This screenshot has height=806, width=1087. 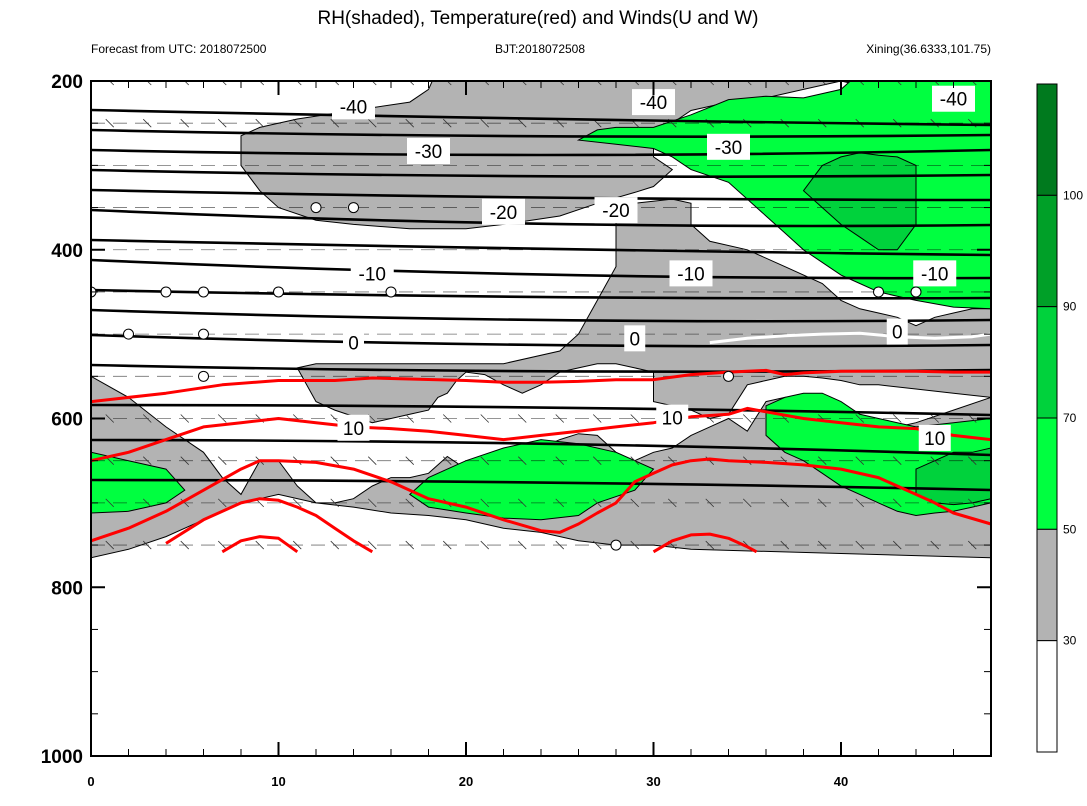 I want to click on y-tick-label: 800, so click(x=67, y=588).